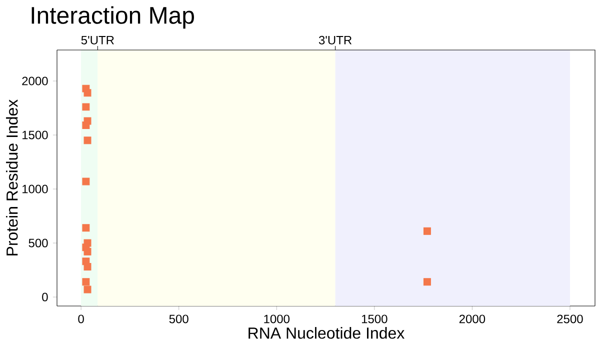  What do you see at coordinates (97, 40) in the screenshot?
I see `text: 5'UTR` at bounding box center [97, 40].